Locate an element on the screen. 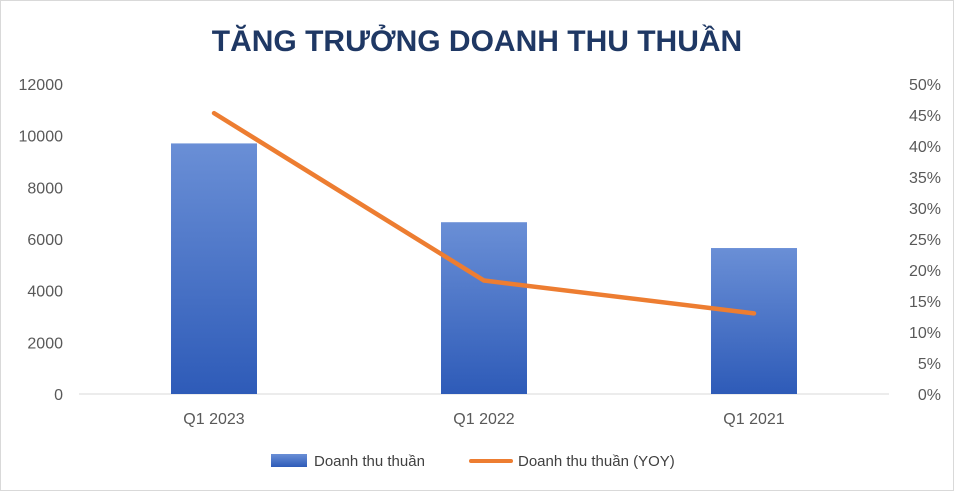 Image resolution: width=954 pixels, height=491 pixels. right-tick-label: 30% is located at coordinates (925, 209).